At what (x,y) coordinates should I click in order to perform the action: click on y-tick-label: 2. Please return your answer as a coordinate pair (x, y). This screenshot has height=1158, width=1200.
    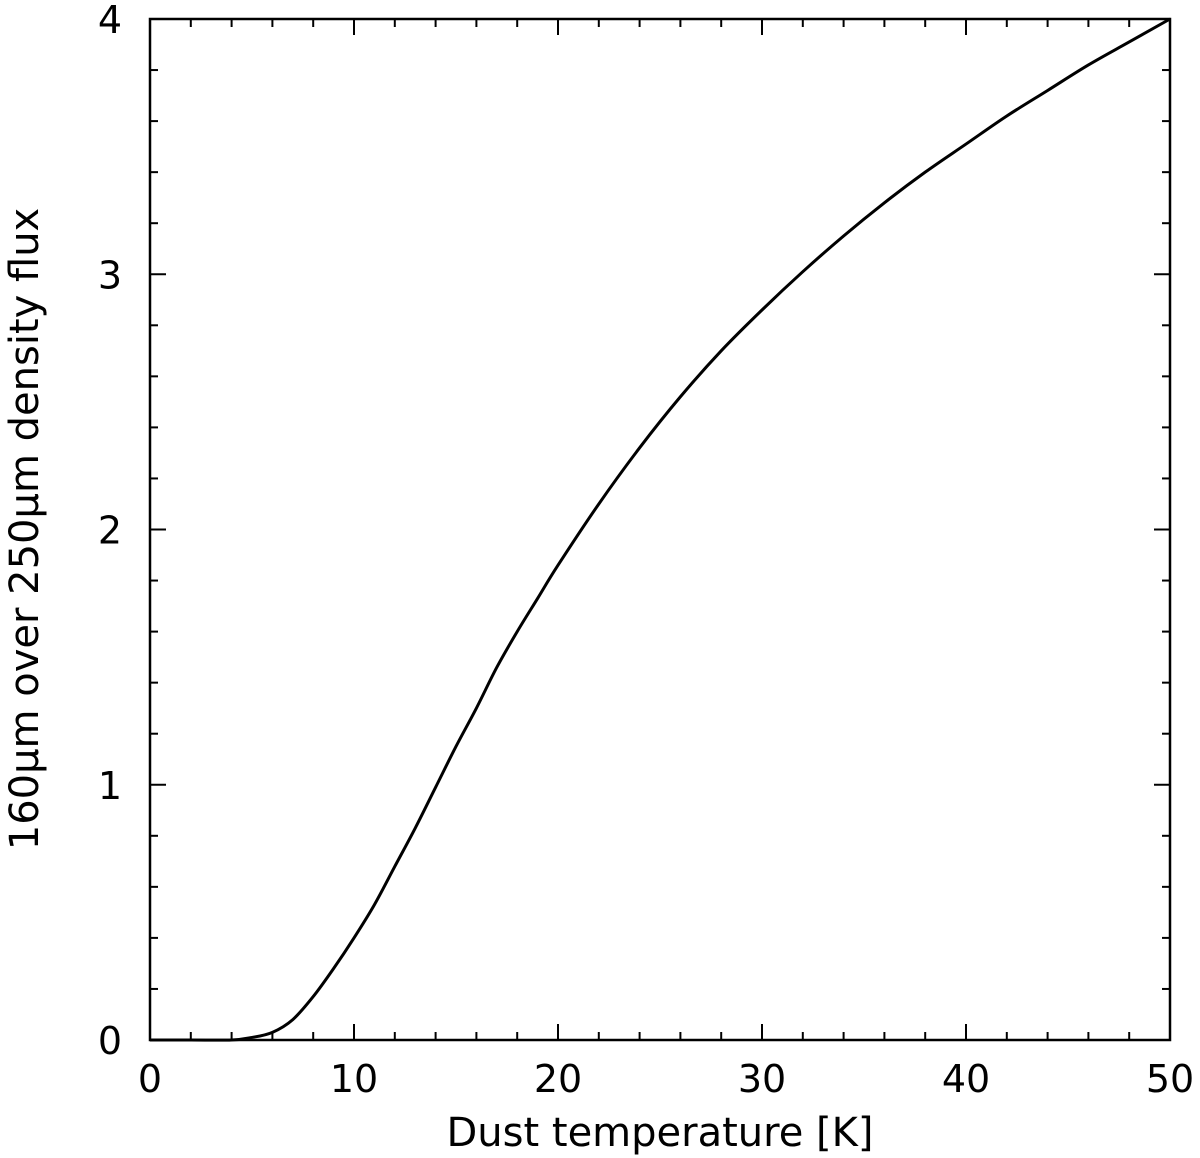
    Looking at the image, I should click on (110, 531).